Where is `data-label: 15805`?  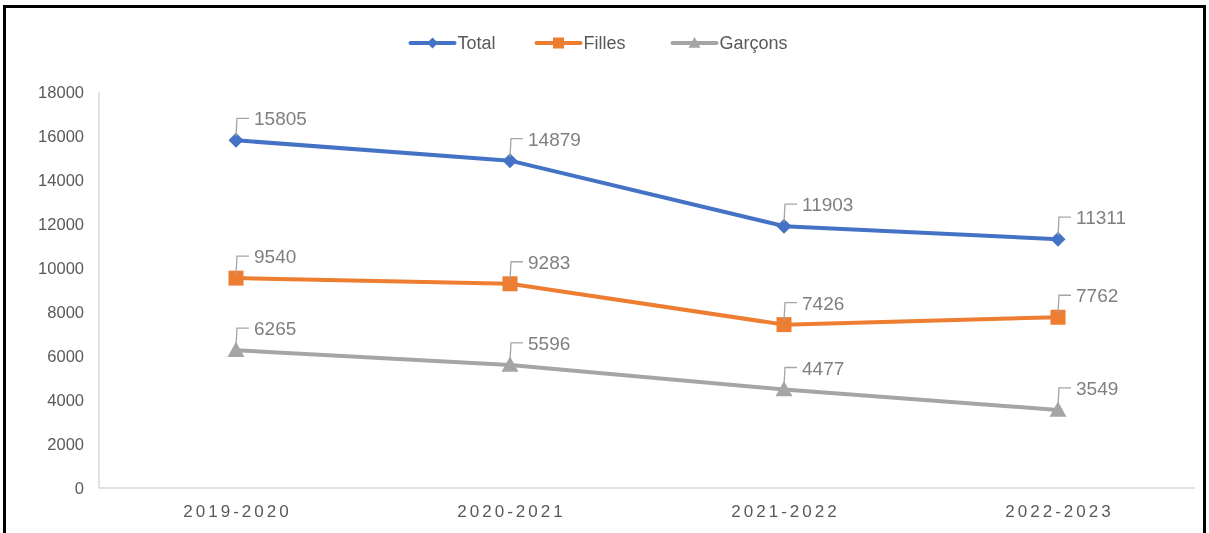
data-label: 15805 is located at coordinates (280, 119).